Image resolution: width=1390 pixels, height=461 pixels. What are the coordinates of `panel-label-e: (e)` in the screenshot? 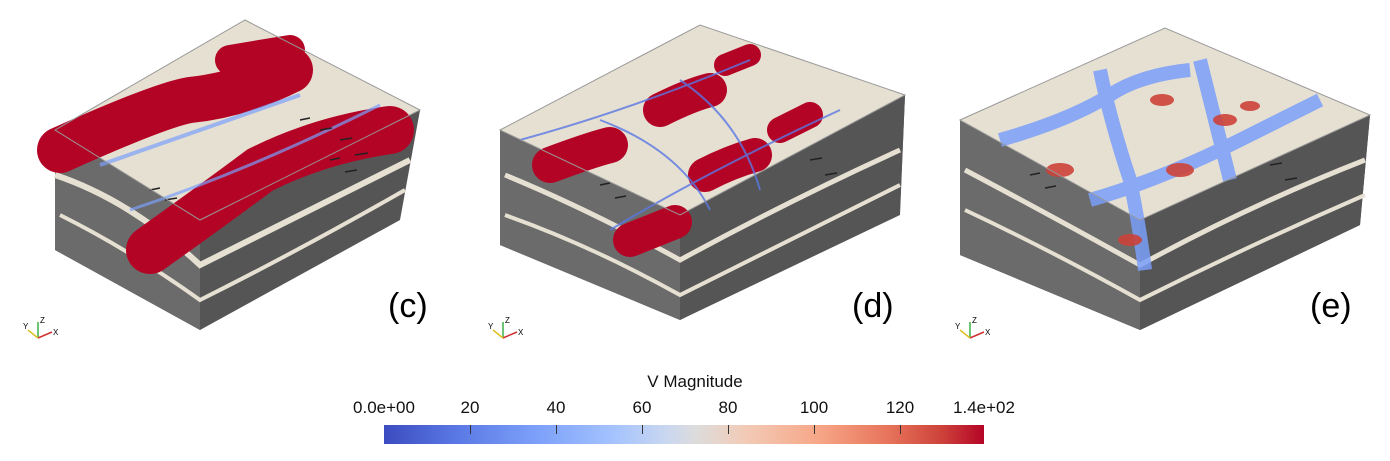 It's located at (1331, 306).